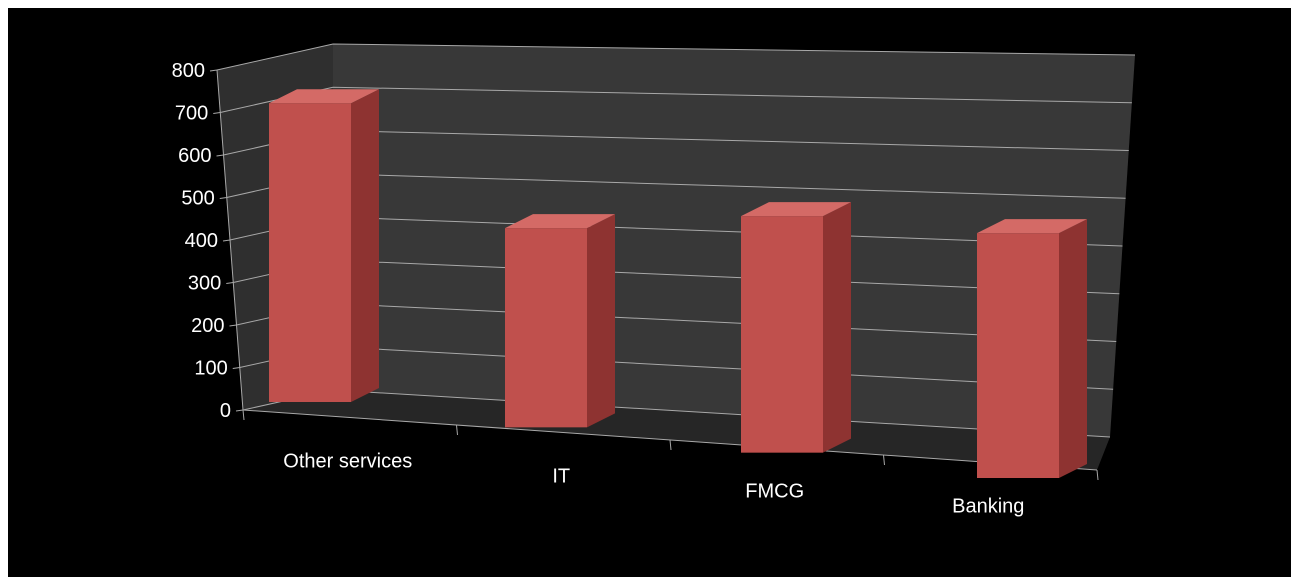 This screenshot has width=1299, height=585. Describe the element at coordinates (561, 477) in the screenshot. I see `x-category-label: IT` at that location.